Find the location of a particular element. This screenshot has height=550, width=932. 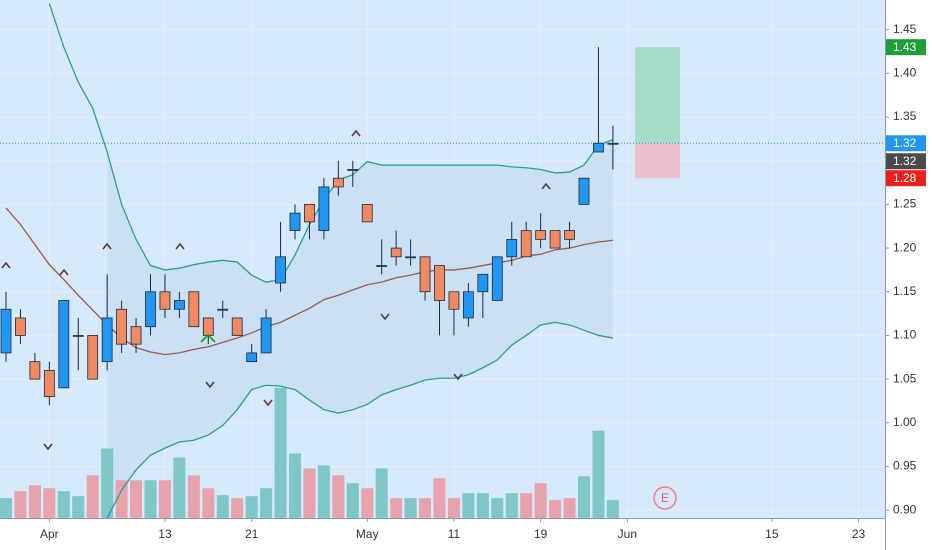

y-tick-label: 1.20 is located at coordinates (905, 247).